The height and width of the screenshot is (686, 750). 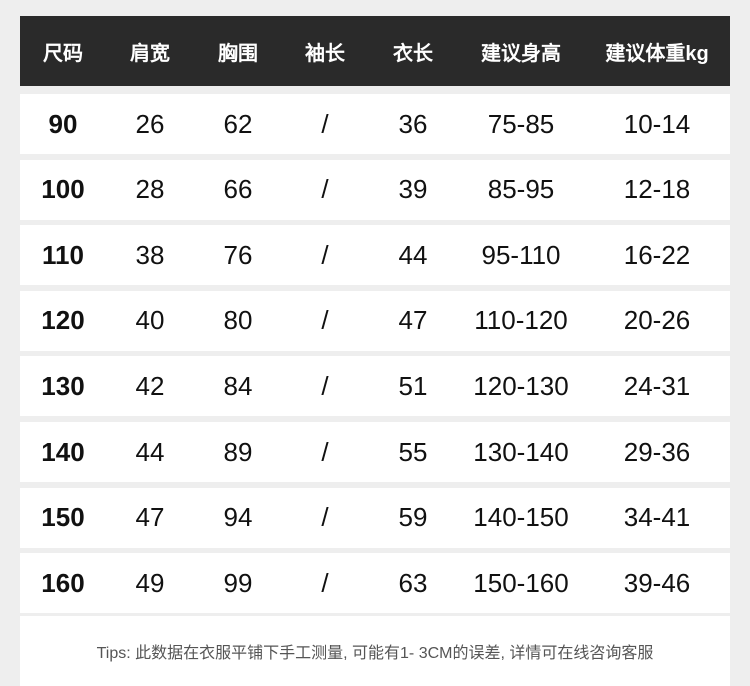 What do you see at coordinates (238, 320) in the screenshot?
I see `table-cell: 80` at bounding box center [238, 320].